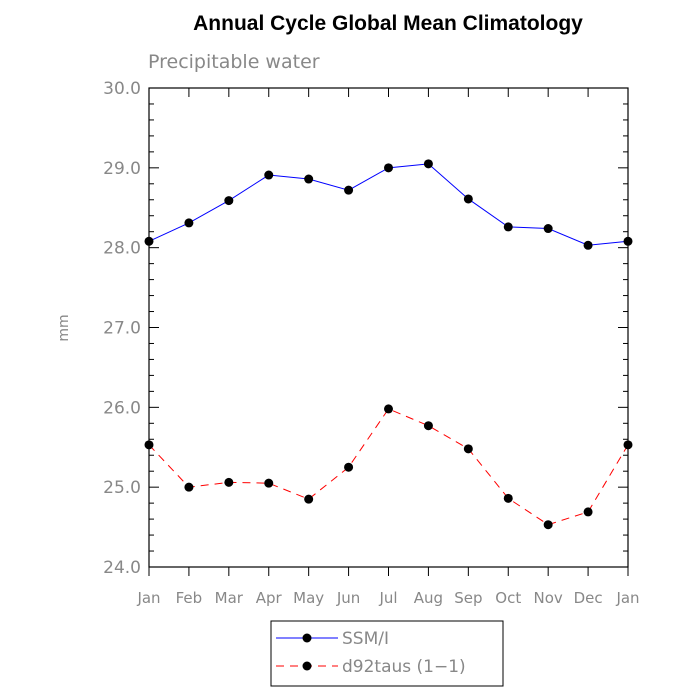 Image resolution: width=700 pixels, height=700 pixels. What do you see at coordinates (428, 598) in the screenshot?
I see `x-tick-label: Aug` at bounding box center [428, 598].